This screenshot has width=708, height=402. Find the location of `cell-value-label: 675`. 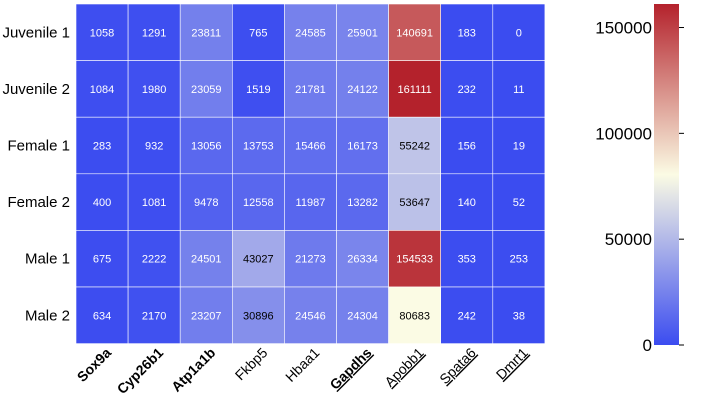

cell-value-label: 675 is located at coordinates (102, 260).